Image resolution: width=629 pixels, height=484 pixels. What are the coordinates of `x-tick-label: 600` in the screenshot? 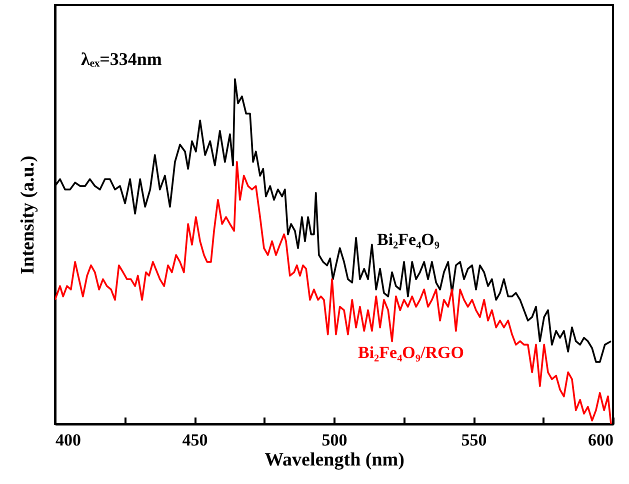 It's located at (601, 440).